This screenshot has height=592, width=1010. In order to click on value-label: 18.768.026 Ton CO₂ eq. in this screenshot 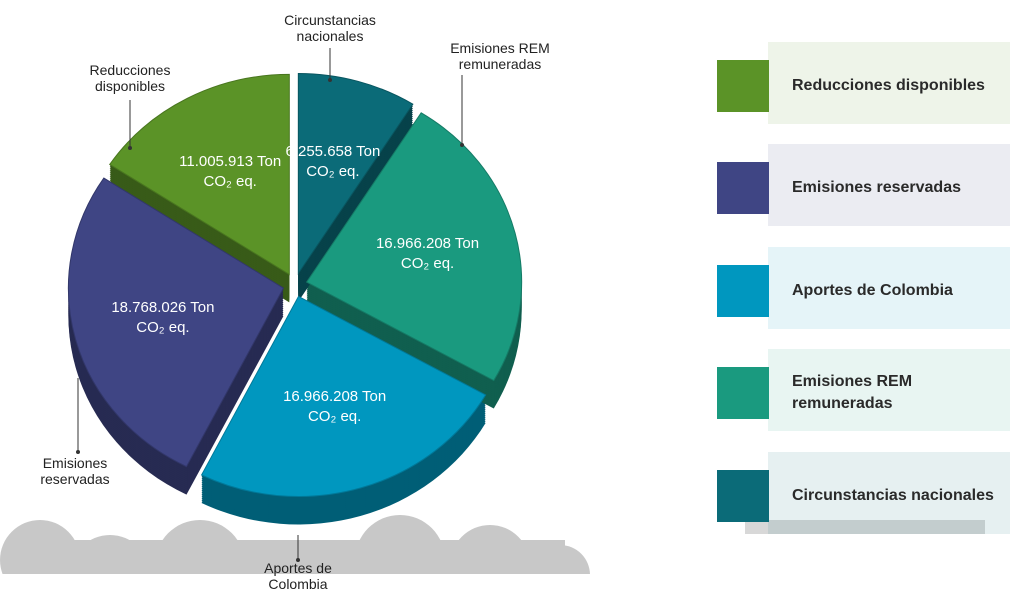, I will do `click(163, 317)`.